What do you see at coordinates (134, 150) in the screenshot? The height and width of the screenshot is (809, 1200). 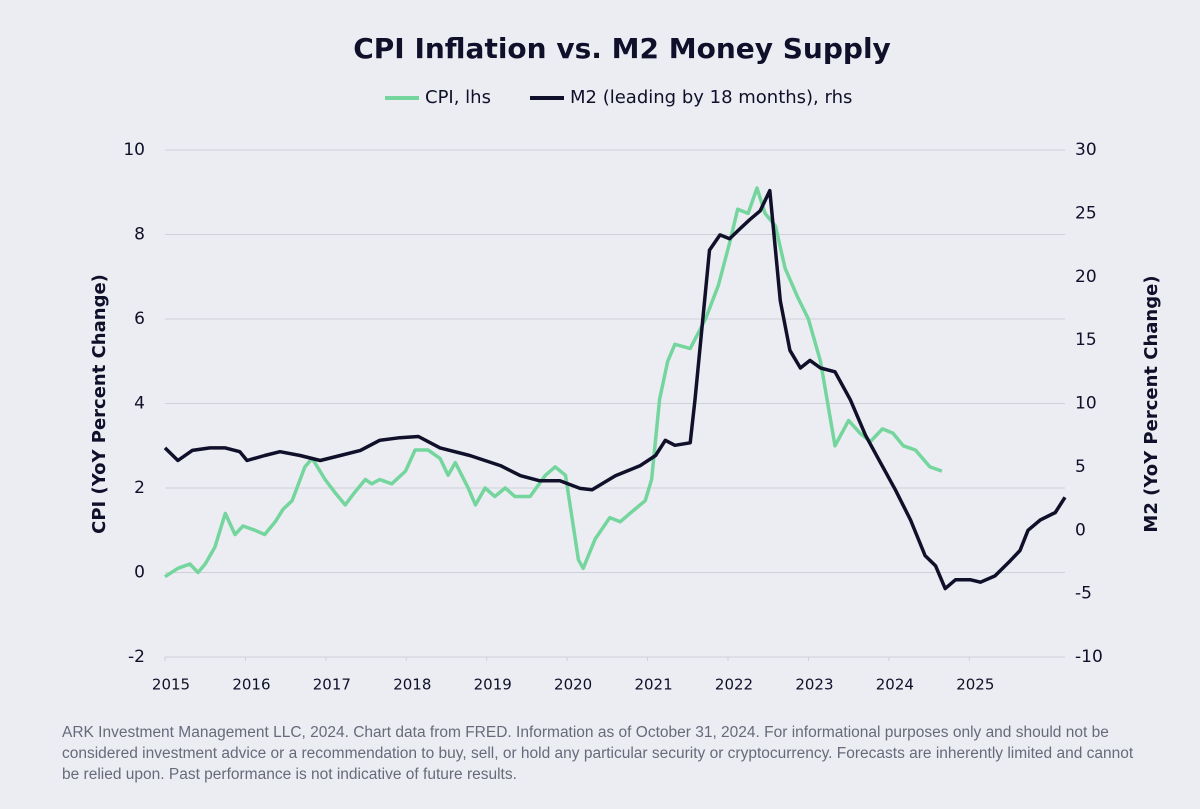 I see `y-tick-label: 10` at bounding box center [134, 150].